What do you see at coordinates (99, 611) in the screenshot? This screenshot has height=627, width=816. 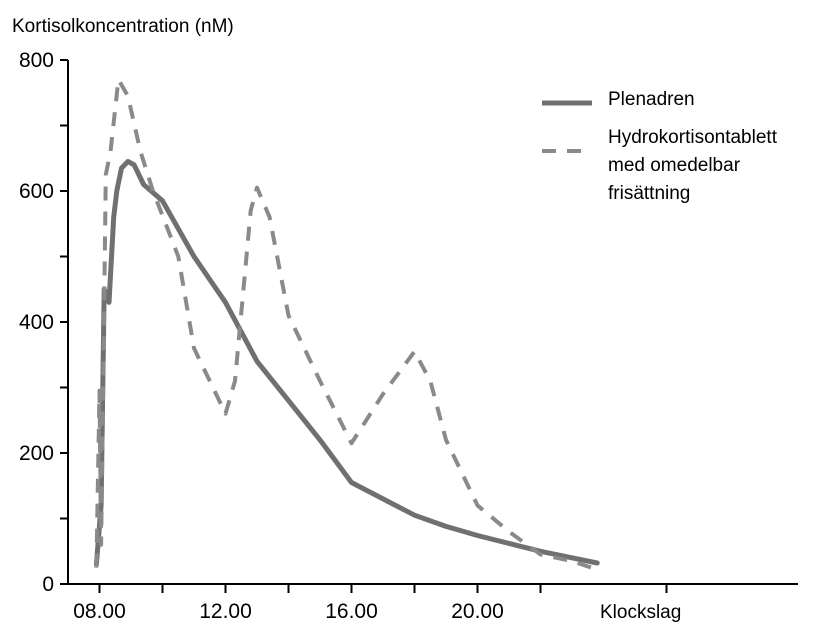 I see `x-tick-label: 08.00` at bounding box center [99, 611].